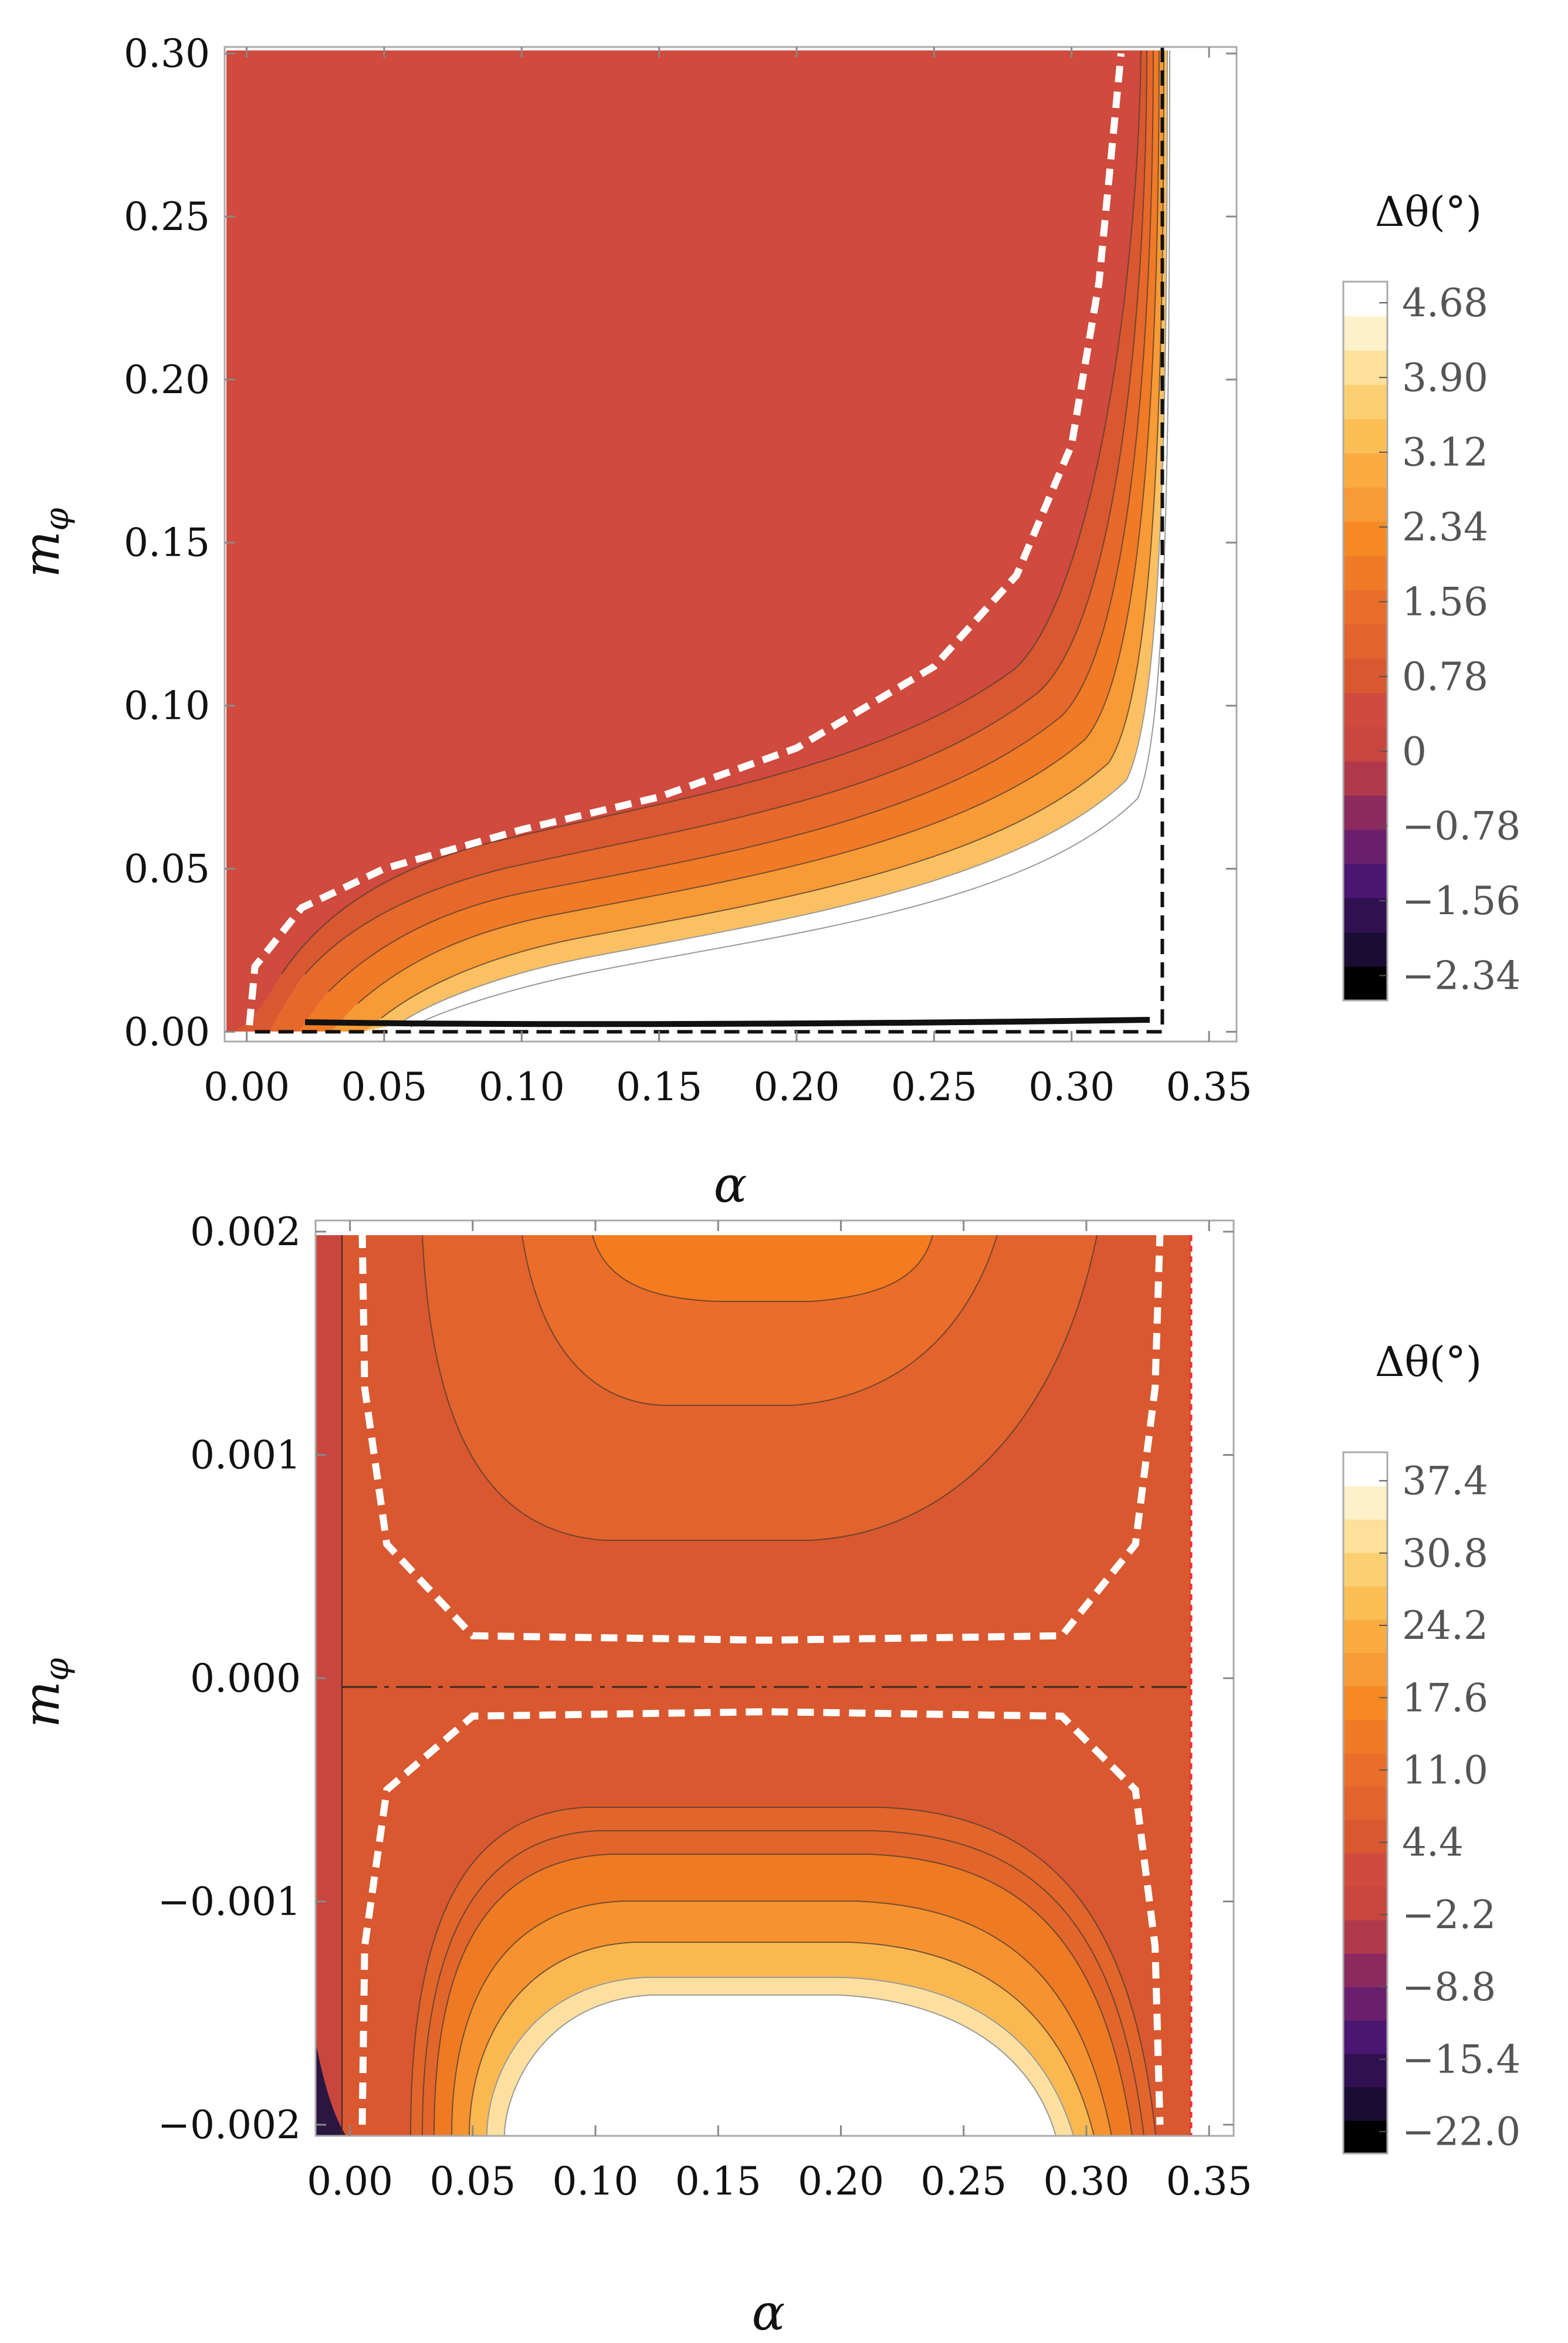 Image resolution: width=1568 pixels, height=2343 pixels. Describe the element at coordinates (1445, 452) in the screenshot. I see `top-colorbar-label: 3.12` at that location.